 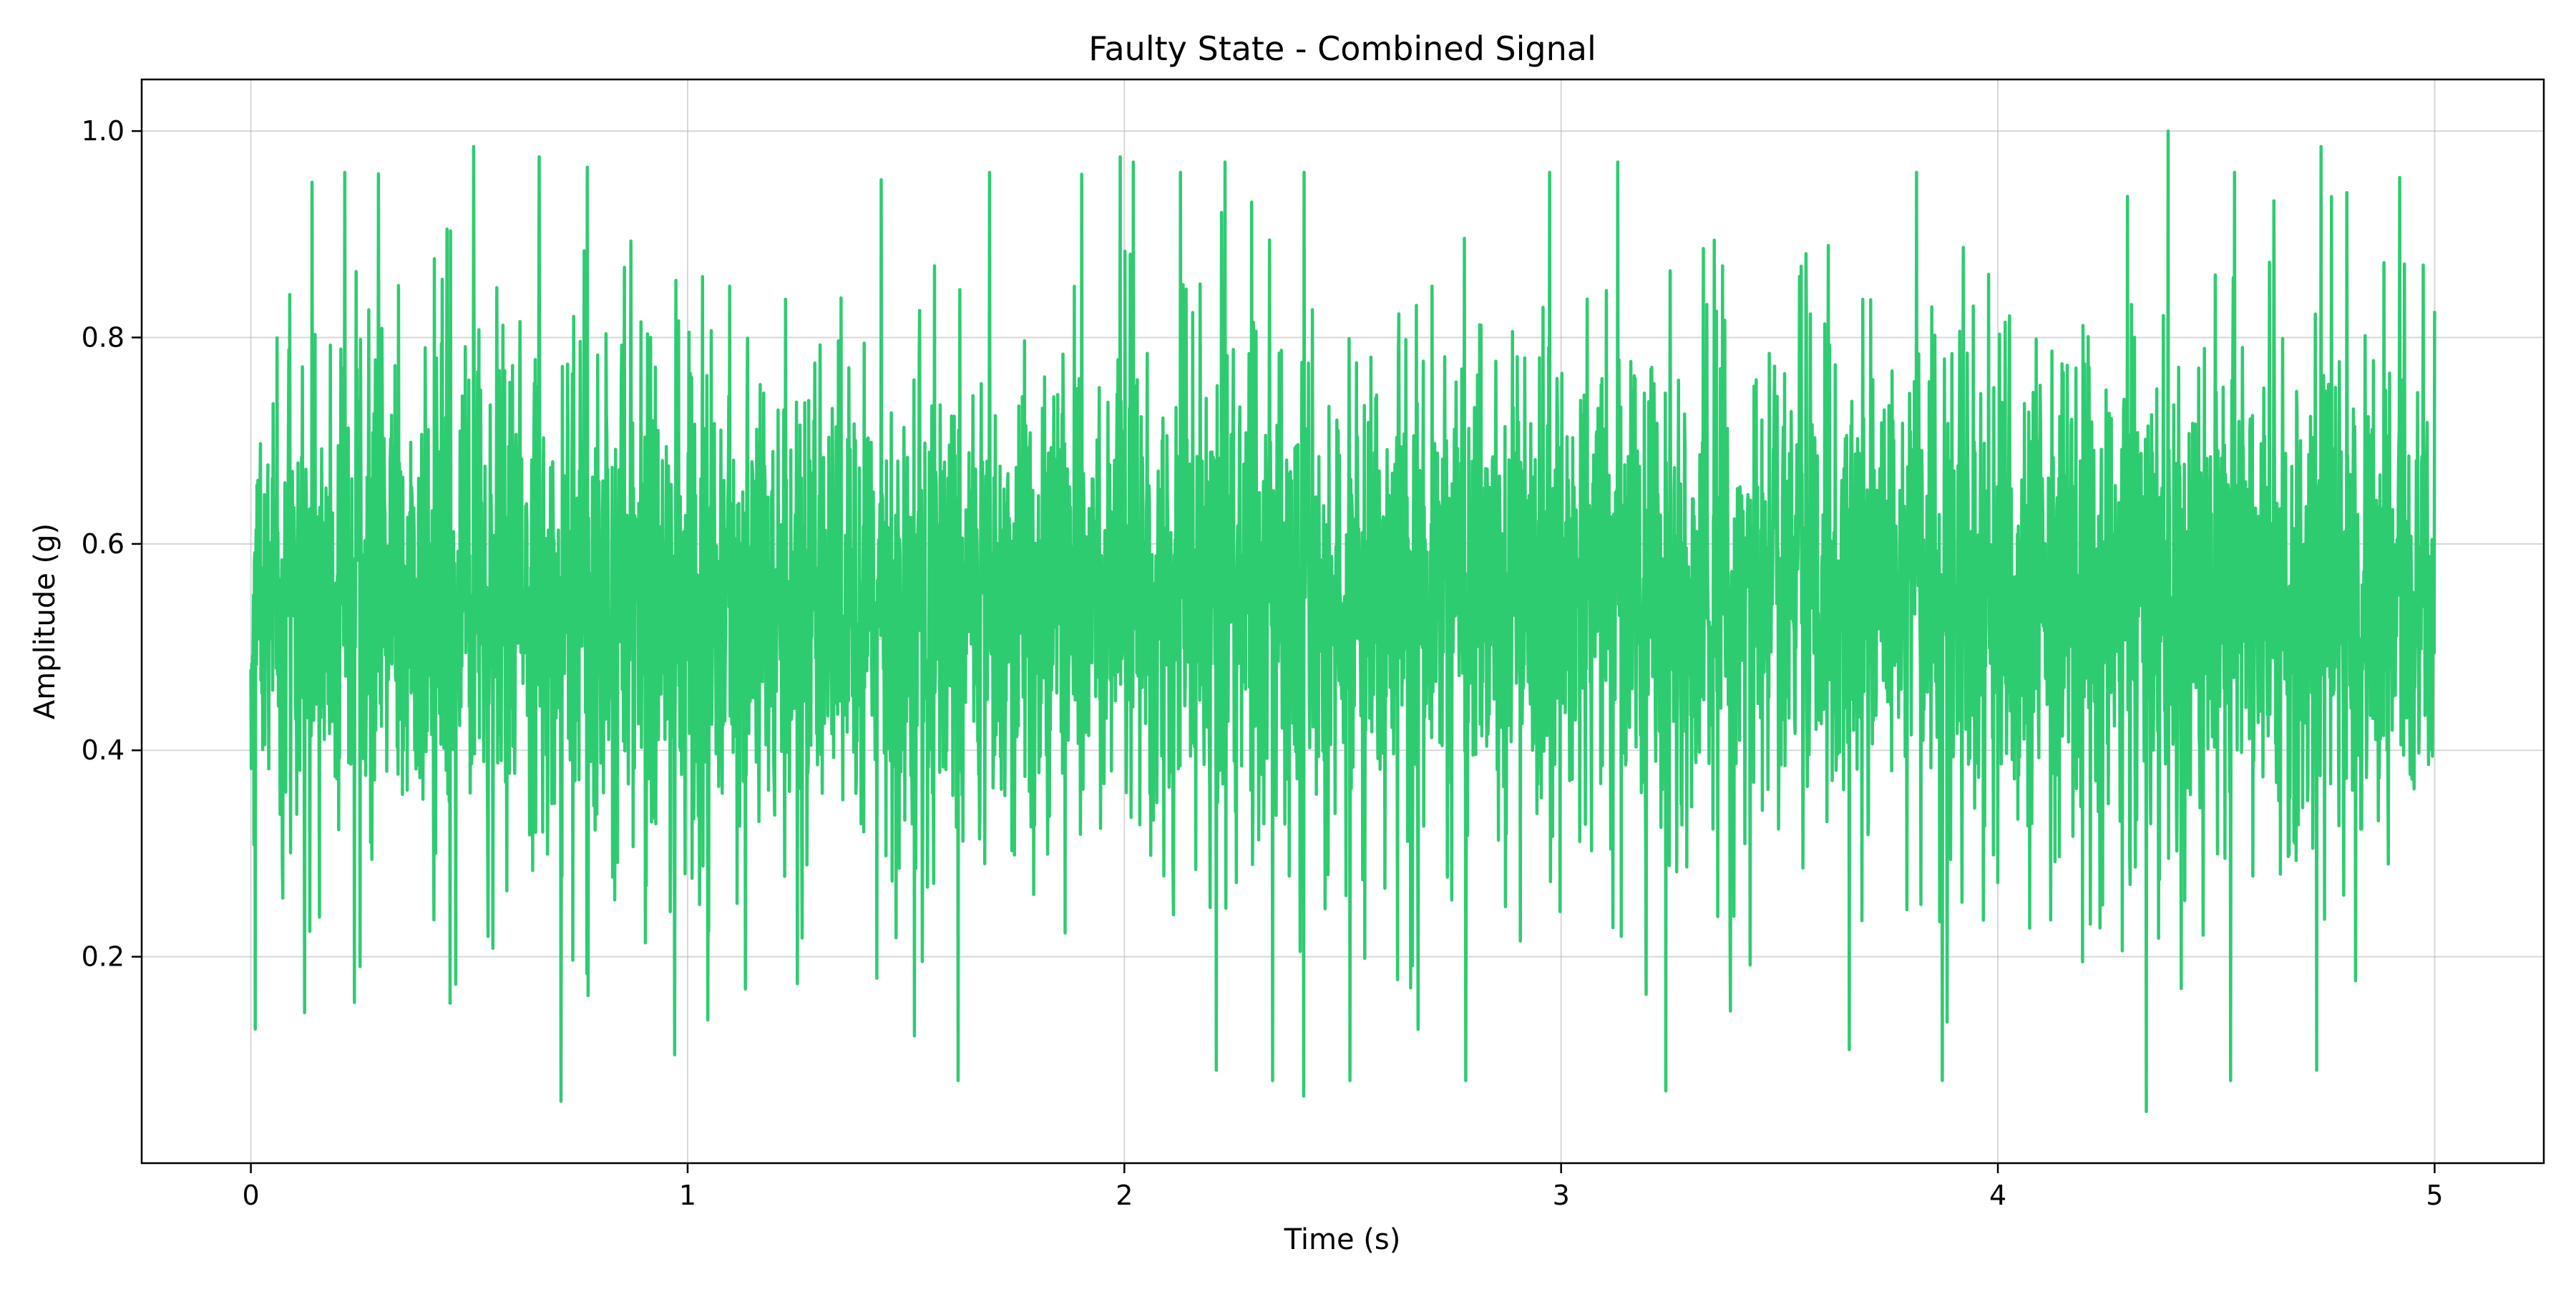 I want to click on x-tick-label: 2, so click(x=1124, y=1195).